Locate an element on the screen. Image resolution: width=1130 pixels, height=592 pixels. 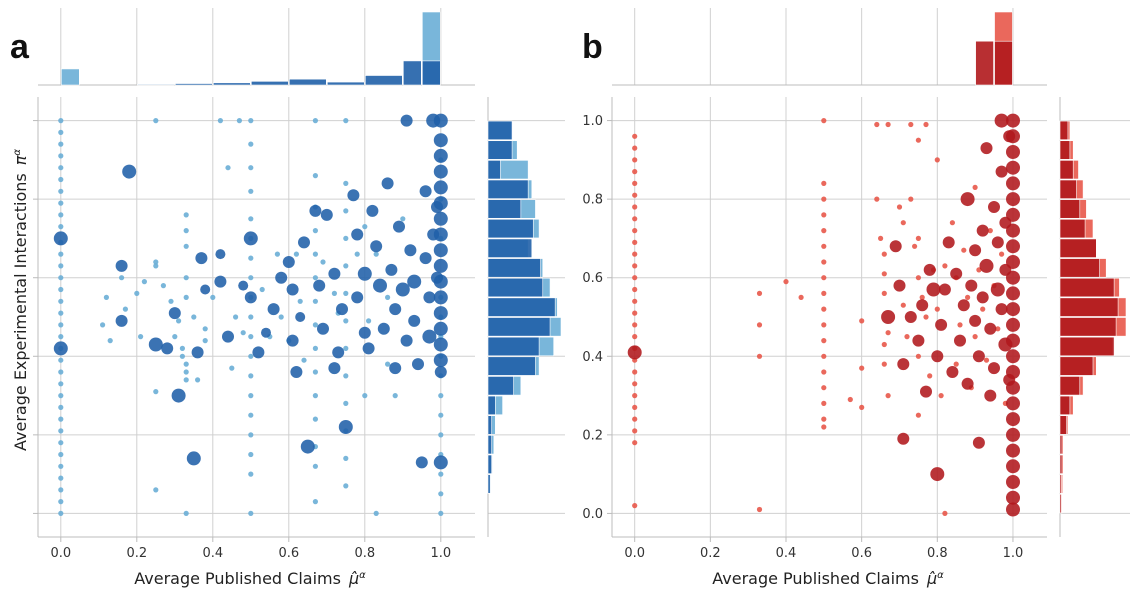
panel-b-top-histogram is located at coordinates (829, 47).